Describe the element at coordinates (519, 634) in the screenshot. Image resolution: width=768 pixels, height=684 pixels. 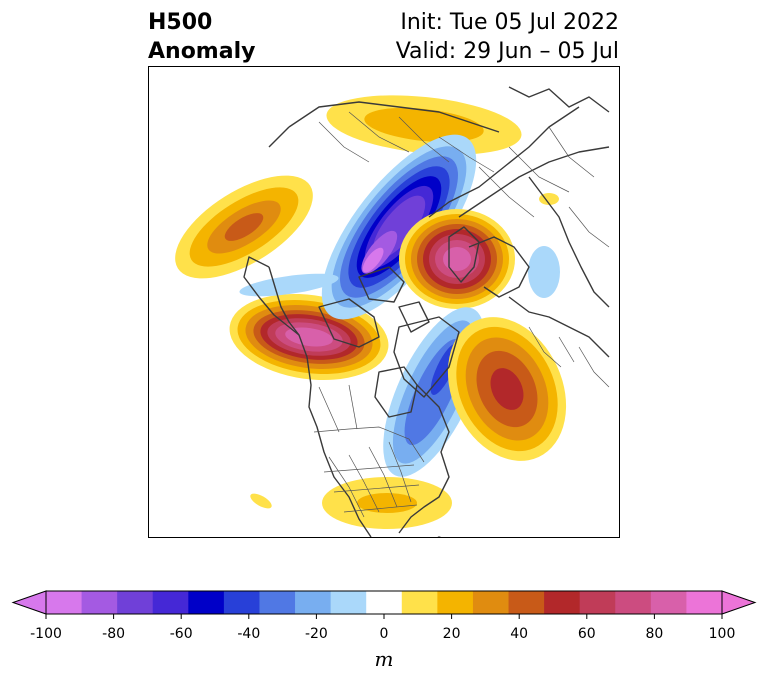
I see `colorbar-tick-label: 40` at that location.